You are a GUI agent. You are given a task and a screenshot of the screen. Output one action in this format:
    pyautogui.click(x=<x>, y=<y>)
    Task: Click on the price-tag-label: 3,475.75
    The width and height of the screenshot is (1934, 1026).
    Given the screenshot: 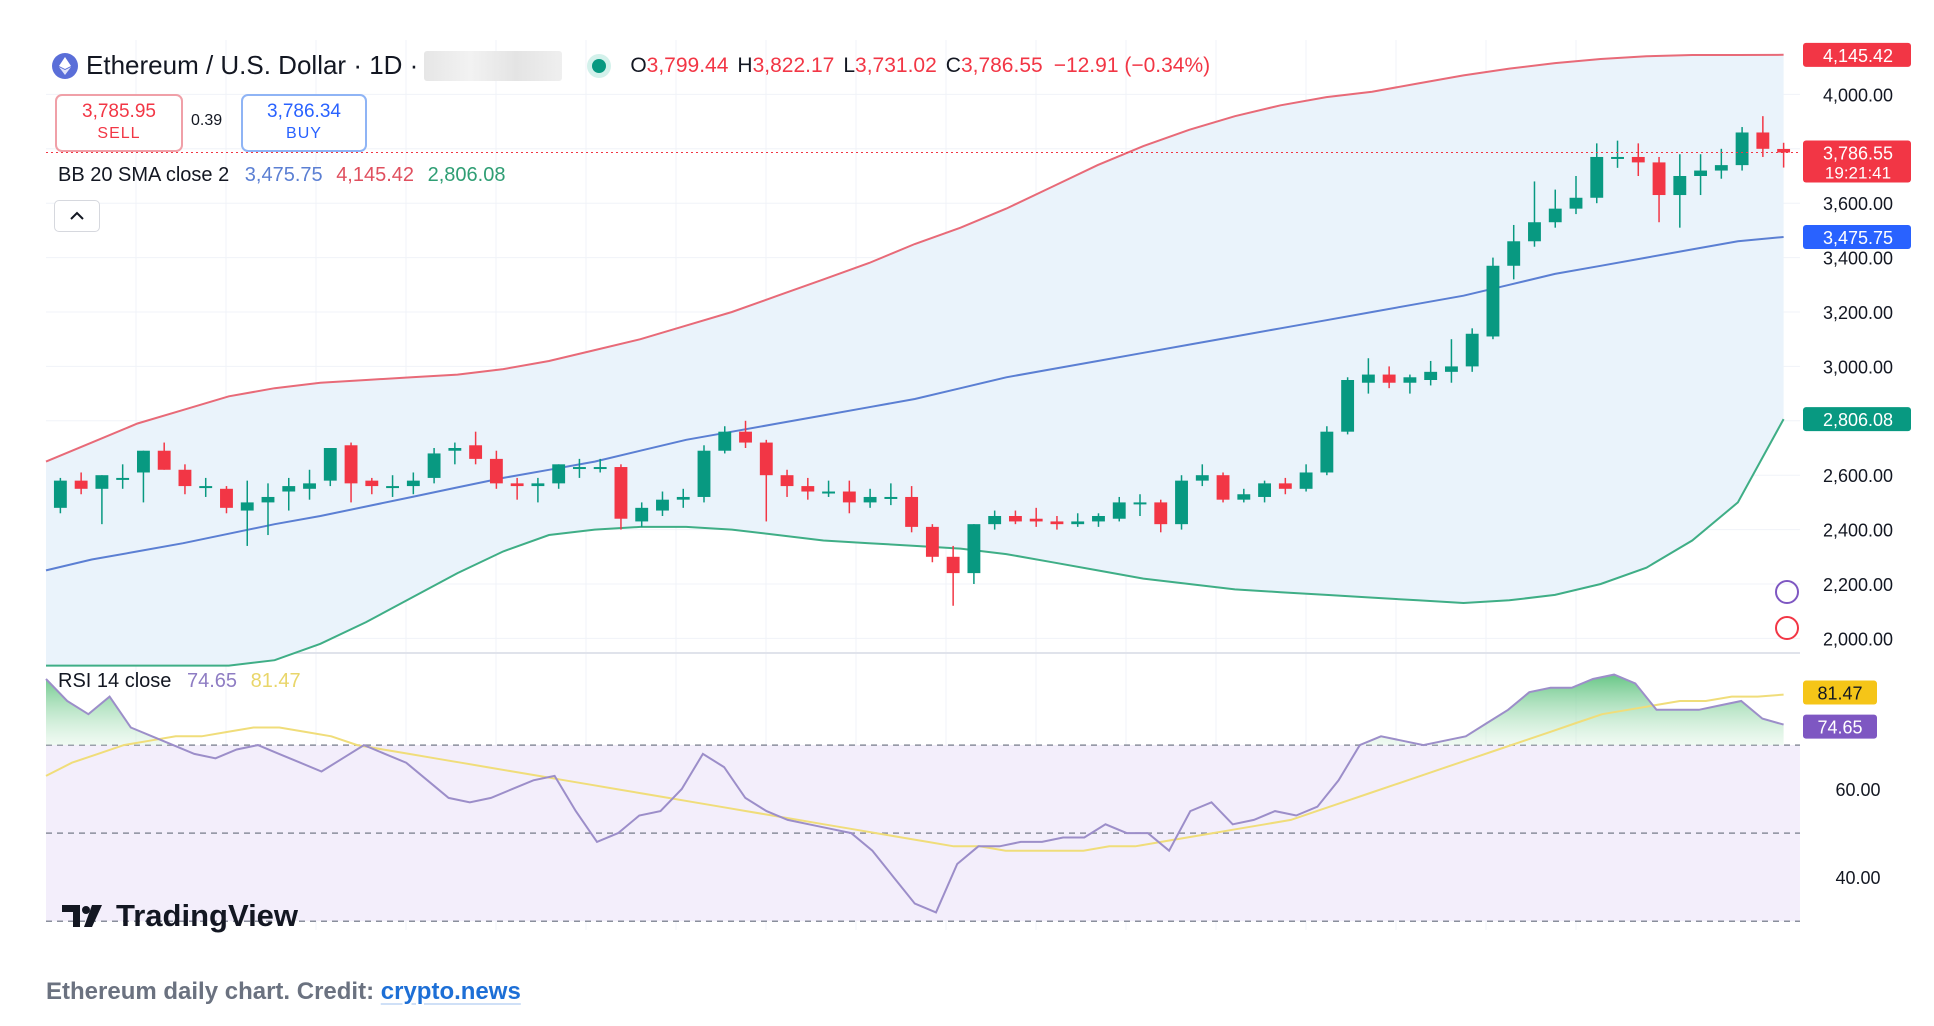 What is the action you would take?
    pyautogui.click(x=1858, y=238)
    